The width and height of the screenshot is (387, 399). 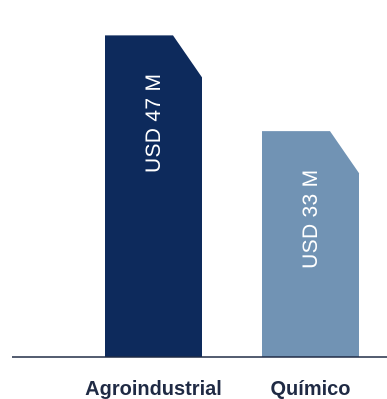 I want to click on category-label: Agroindustrial, so click(x=153, y=388).